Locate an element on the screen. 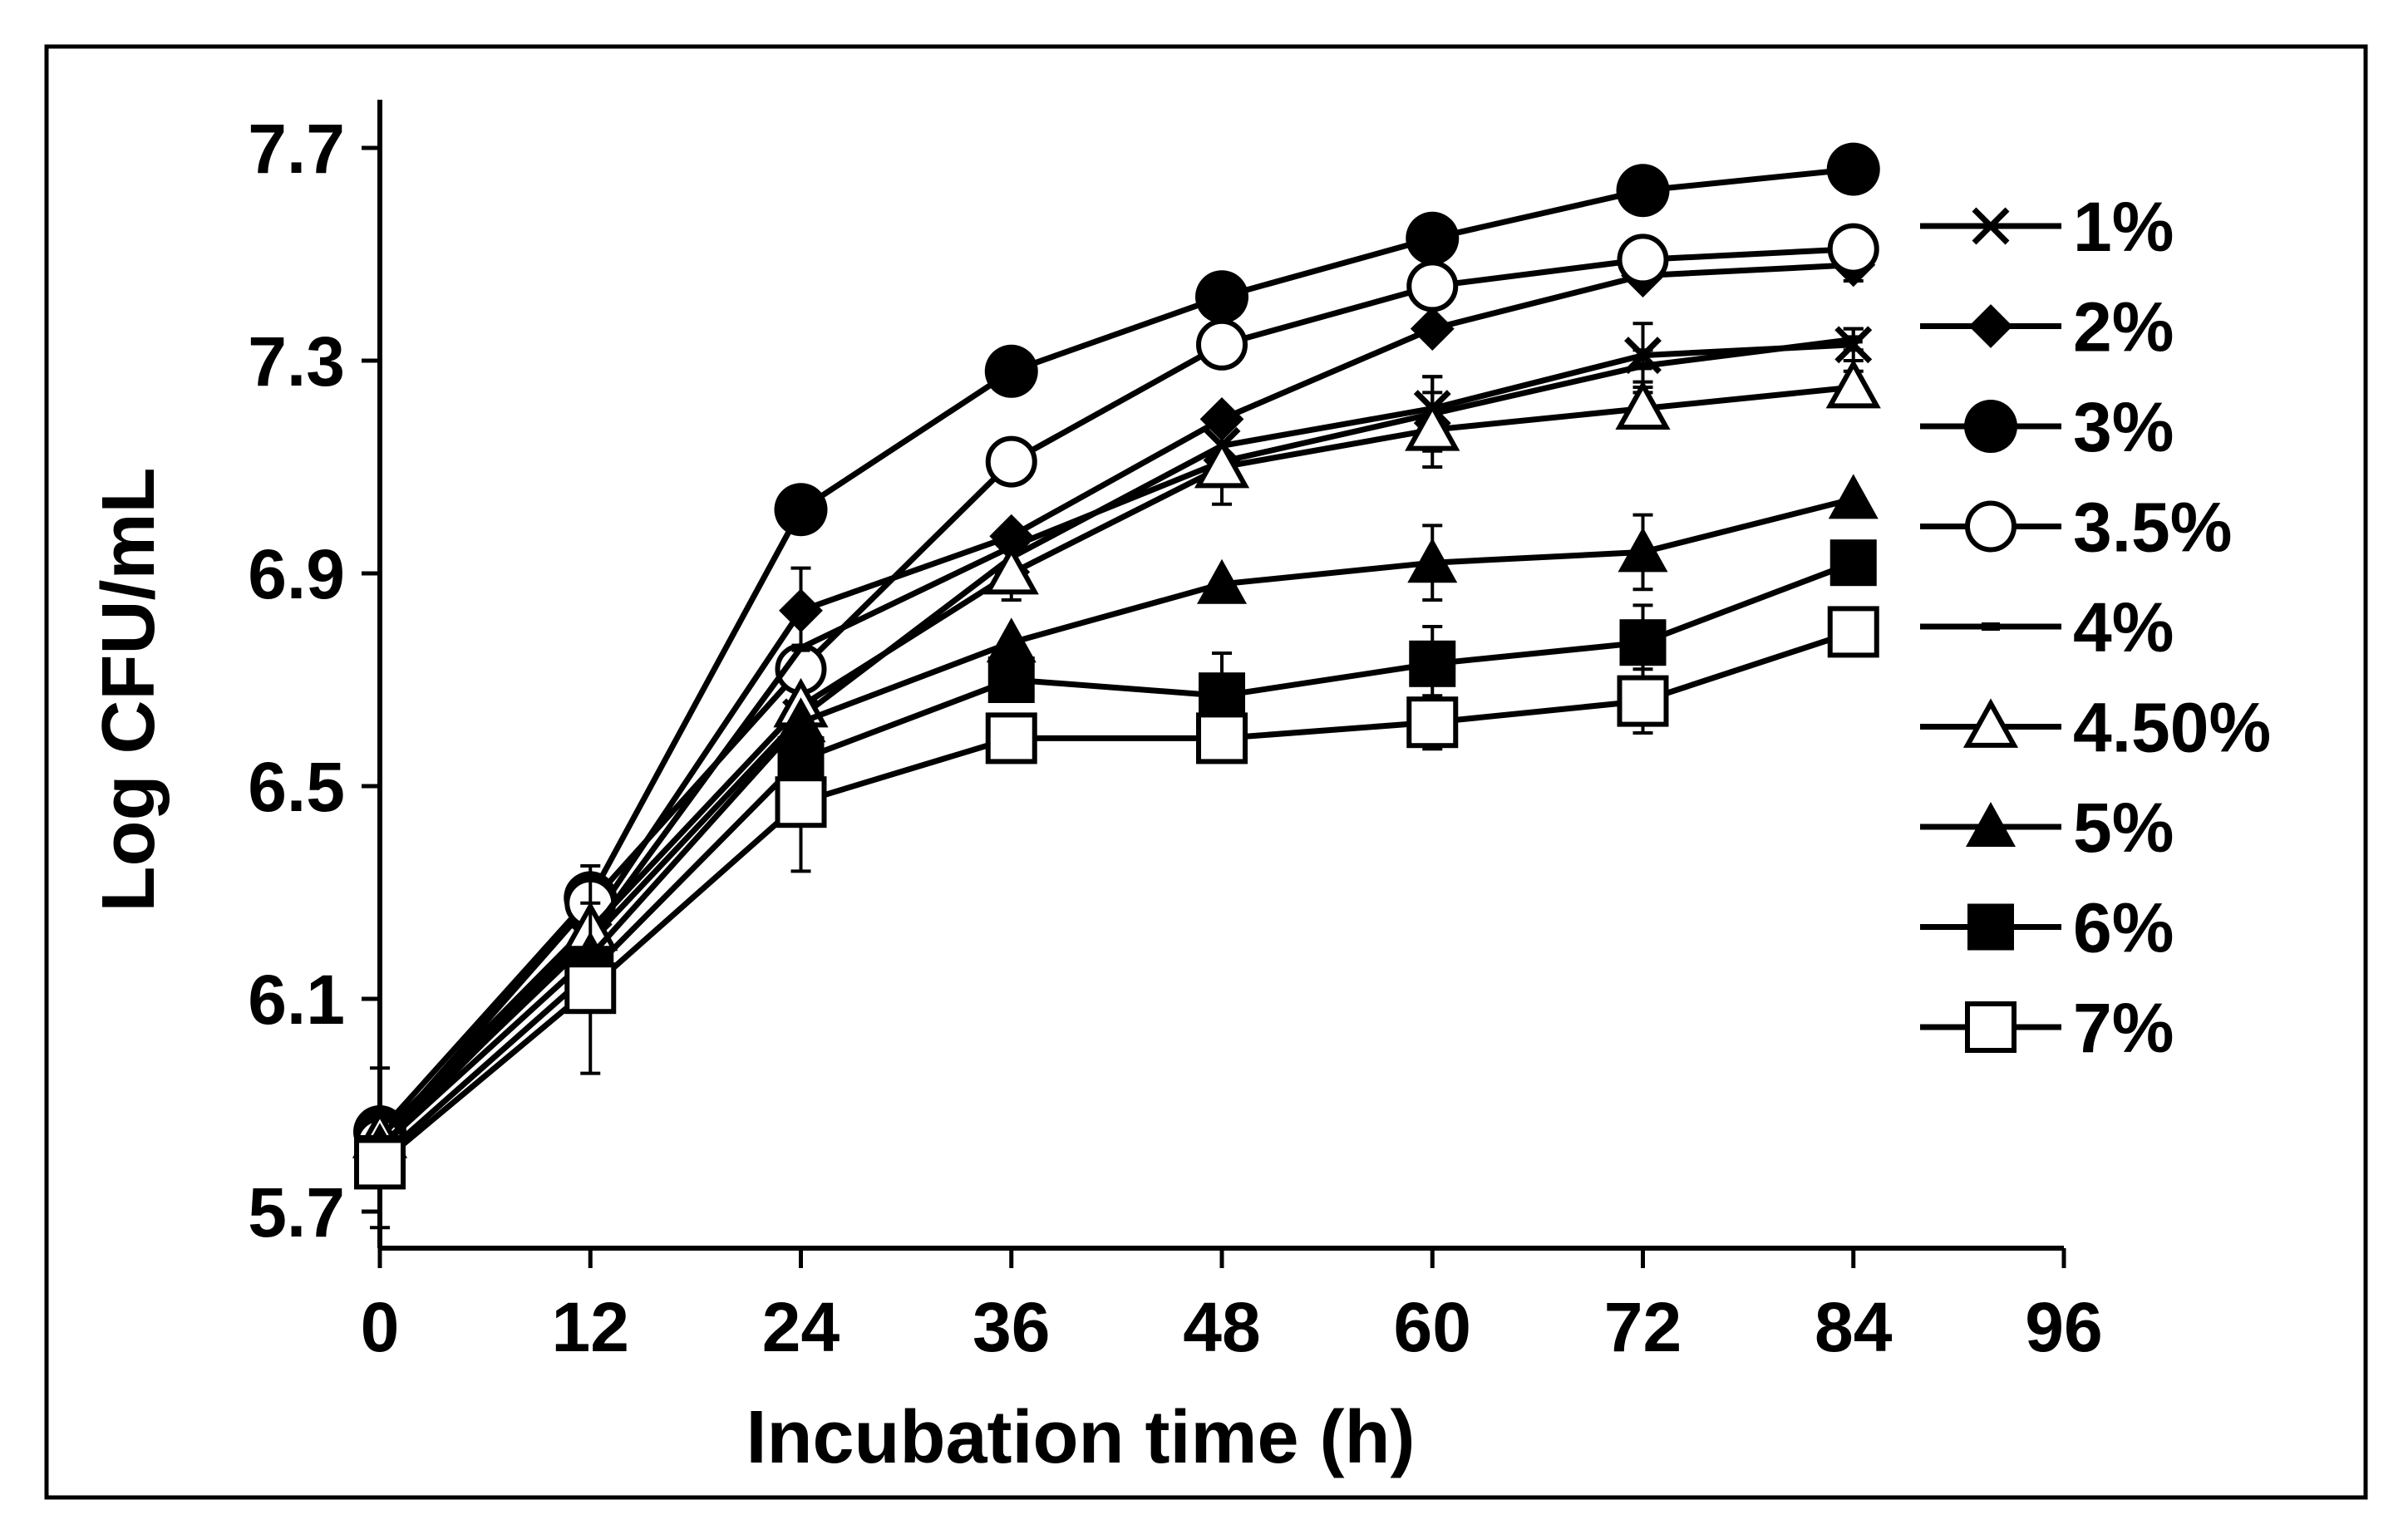  legend-label: 6% is located at coordinates (2123, 928).